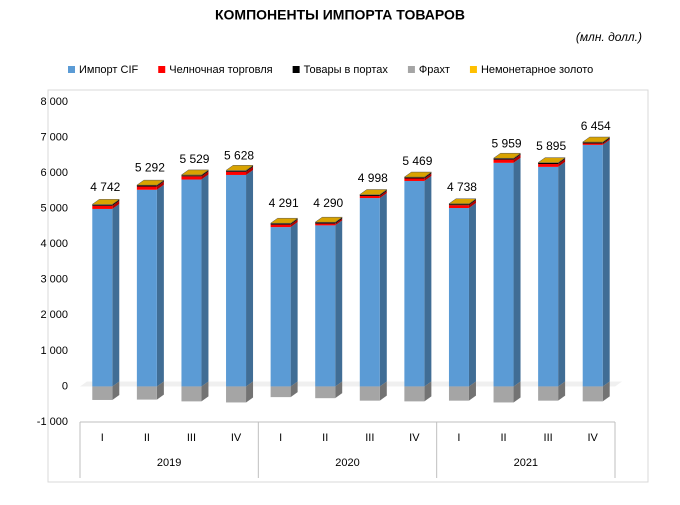 Image resolution: width=680 pixels, height=505 pixels. What do you see at coordinates (194, 159) in the screenshot?
I see `data-label: 5 529` at bounding box center [194, 159].